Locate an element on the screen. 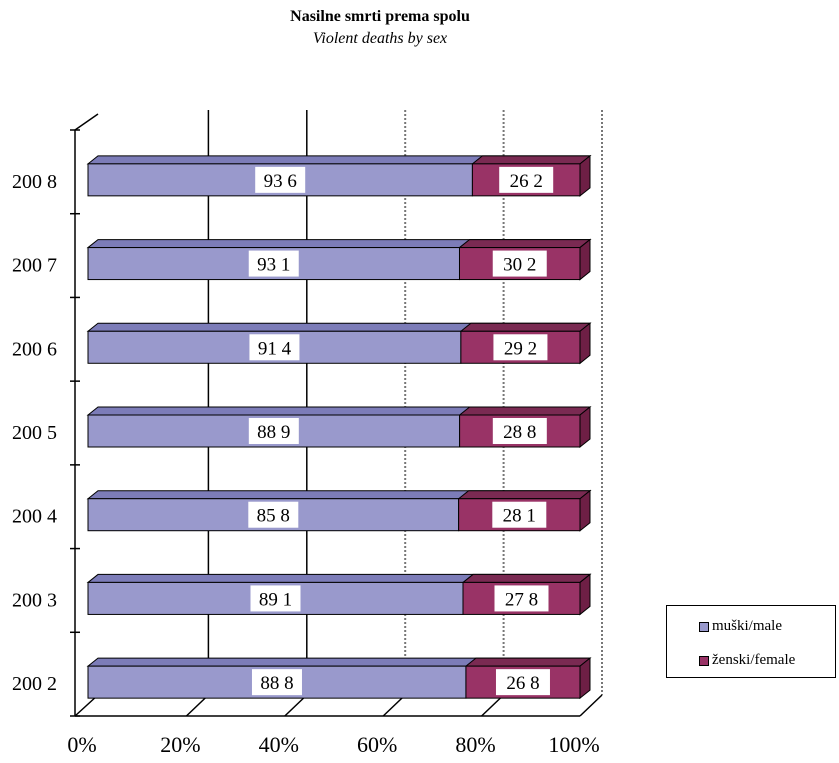  category-label: 200 5 is located at coordinates (34, 433).